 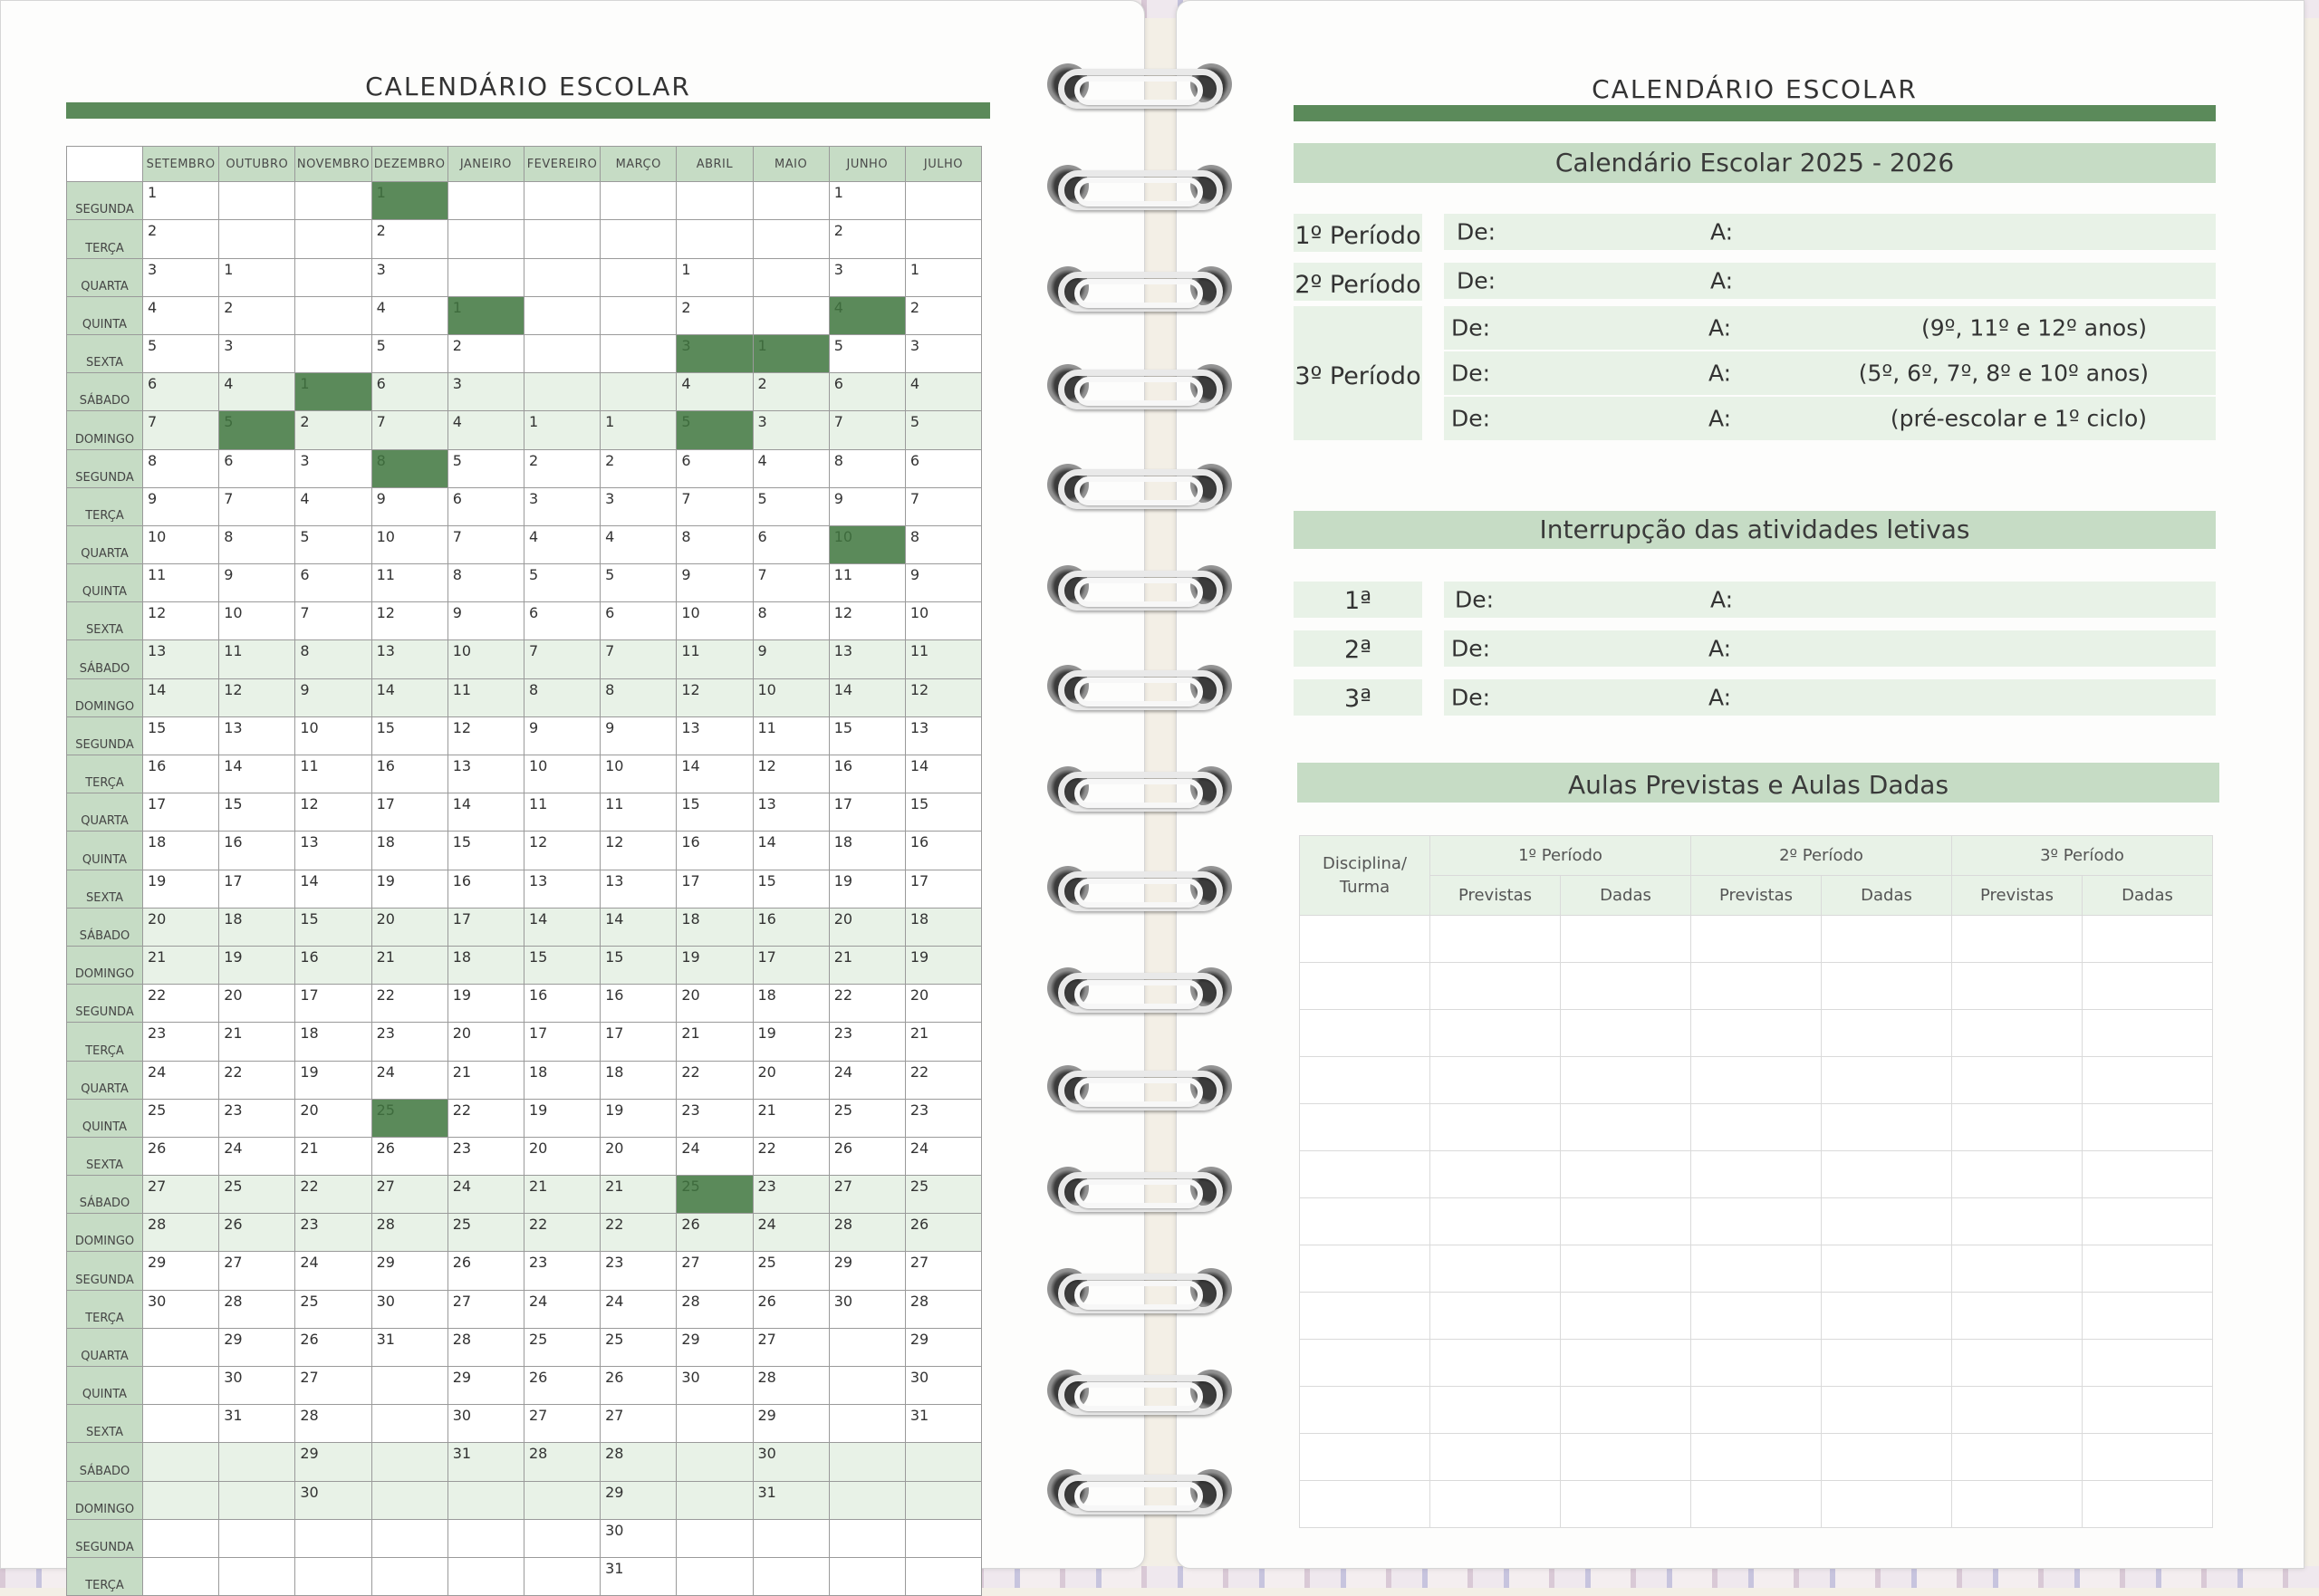 What do you see at coordinates (943, 1424) in the screenshot?
I see `day-cell: 31` at bounding box center [943, 1424].